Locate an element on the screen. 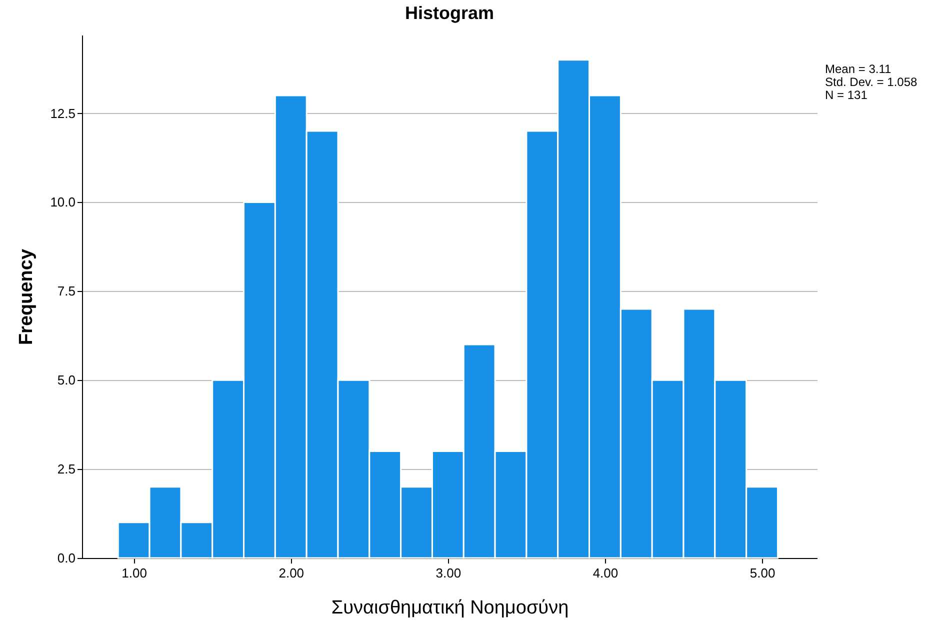  y-tick-label: 12.5 is located at coordinates (63, 113).